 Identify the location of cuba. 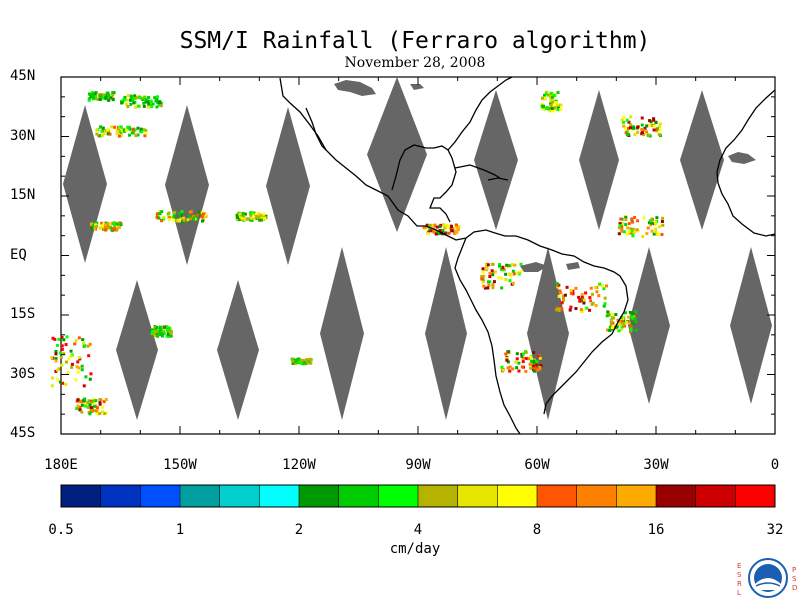
(477, 171).